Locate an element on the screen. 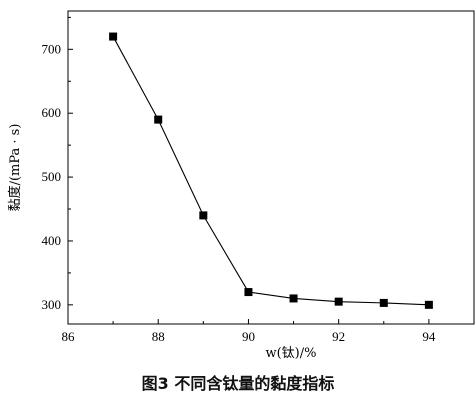  y-axis-title: 黏度/(mPa · s) is located at coordinates (15, 168).